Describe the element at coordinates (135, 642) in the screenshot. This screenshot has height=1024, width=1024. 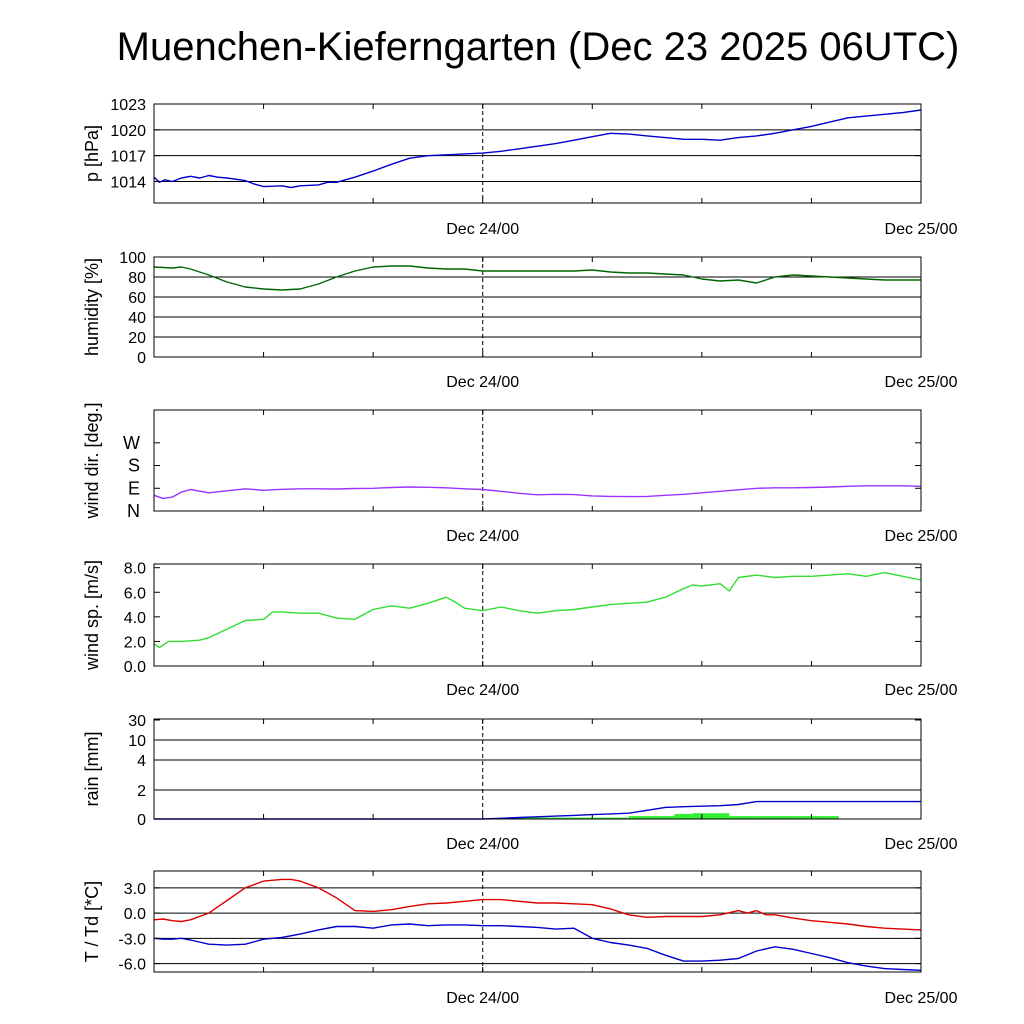
I see `wind-speed-y-tick-label: 2.0` at that location.